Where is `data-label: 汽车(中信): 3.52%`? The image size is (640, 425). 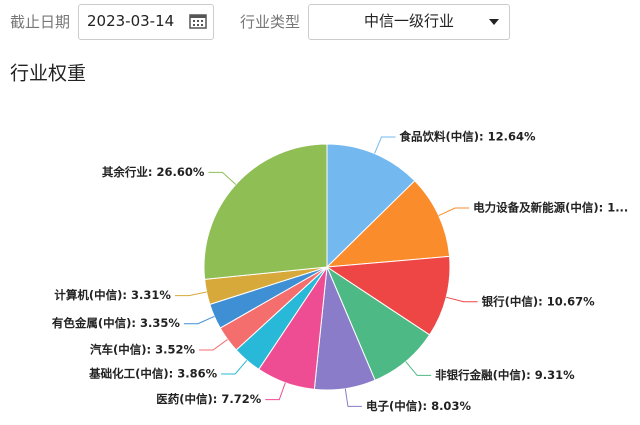
data-label: 汽车(中信): 3.52% is located at coordinates (142, 350).